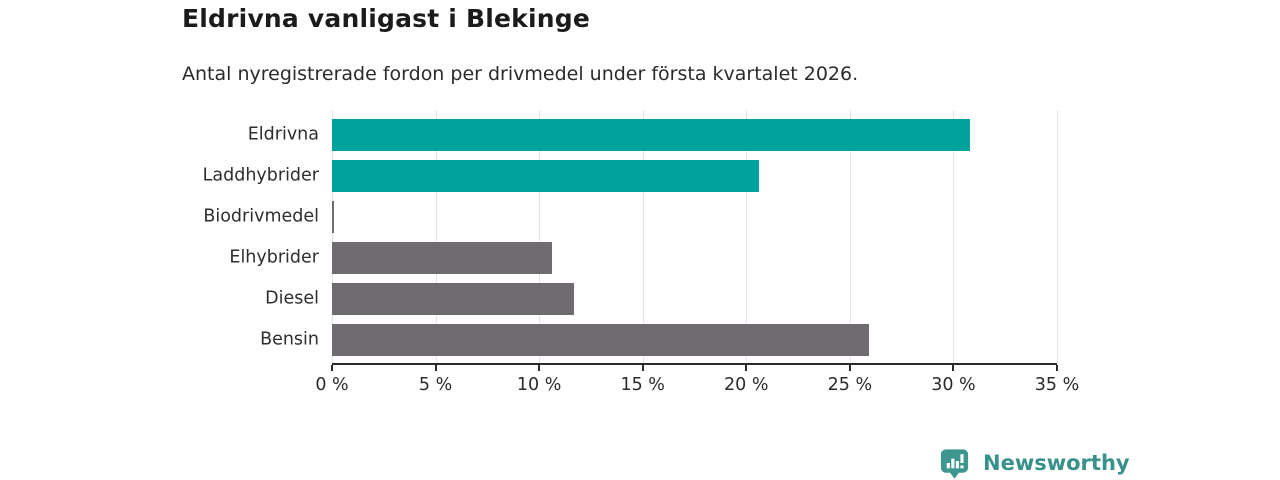  I want to click on bar-row: Diesel, so click(661, 299).